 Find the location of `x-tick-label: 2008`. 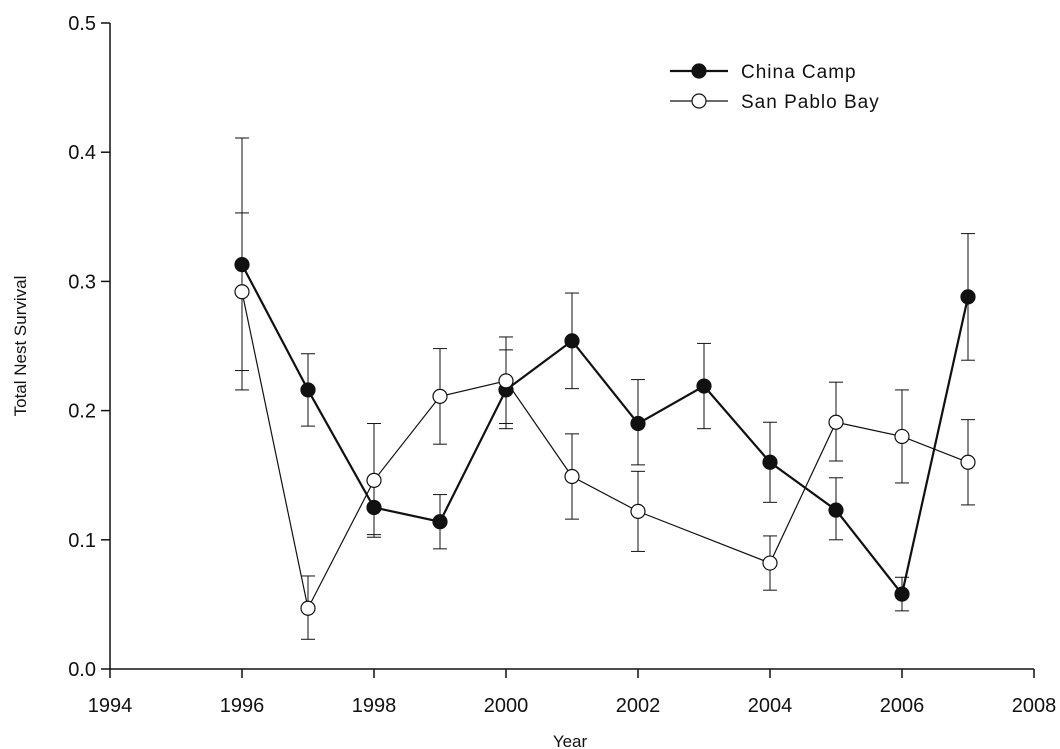

x-tick-label: 2008 is located at coordinates (1034, 706).